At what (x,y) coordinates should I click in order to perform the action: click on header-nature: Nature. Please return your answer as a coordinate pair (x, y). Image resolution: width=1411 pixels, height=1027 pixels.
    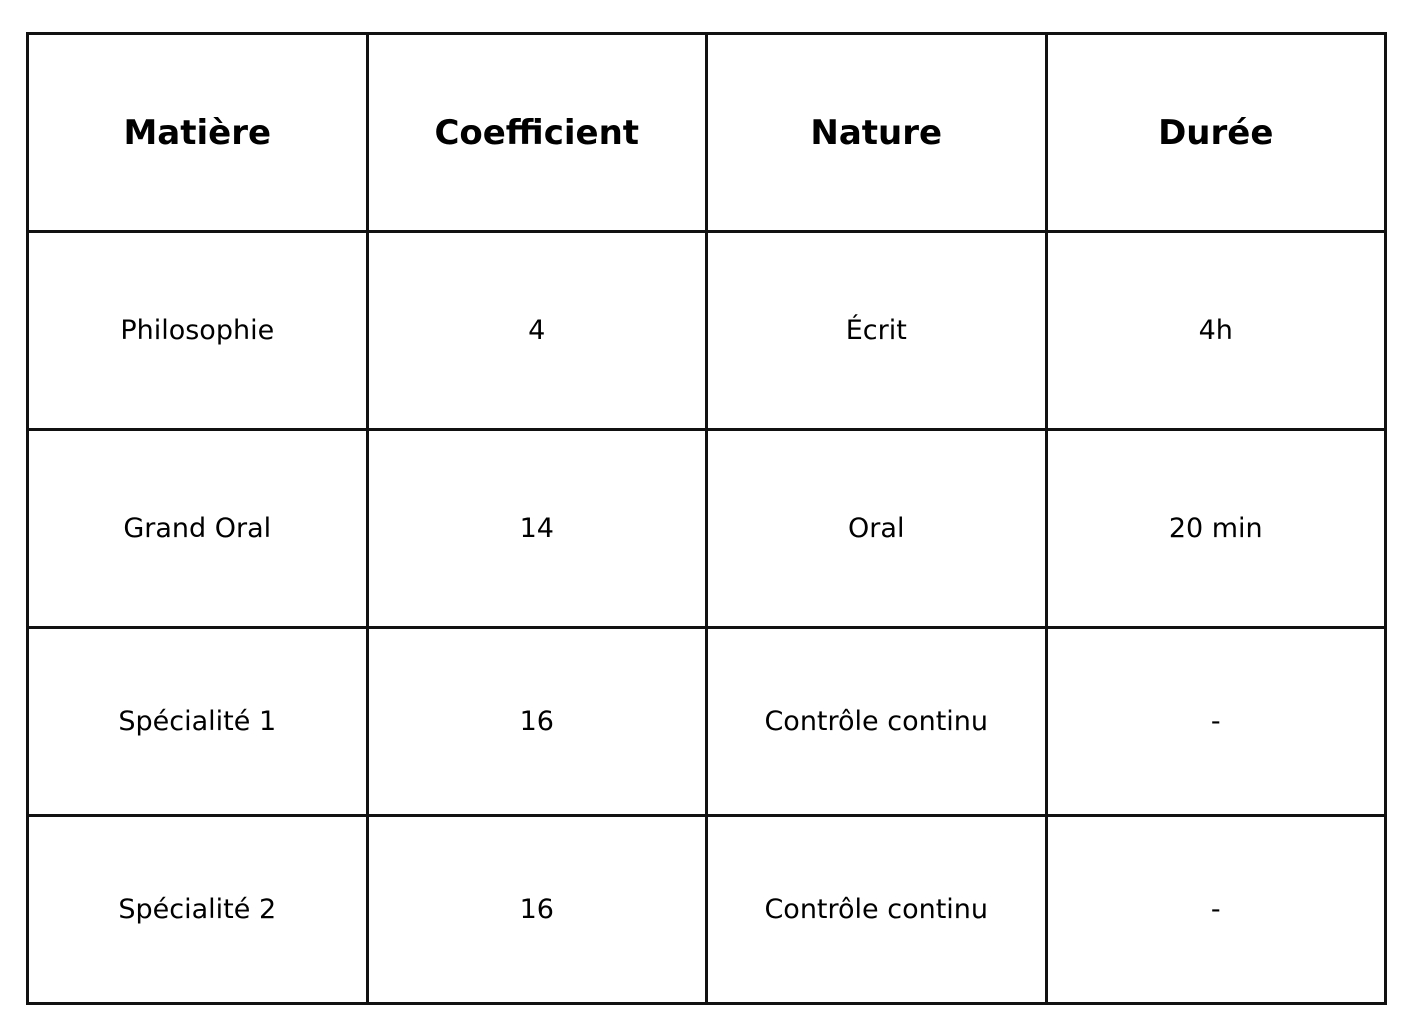
    Looking at the image, I should click on (876, 132).